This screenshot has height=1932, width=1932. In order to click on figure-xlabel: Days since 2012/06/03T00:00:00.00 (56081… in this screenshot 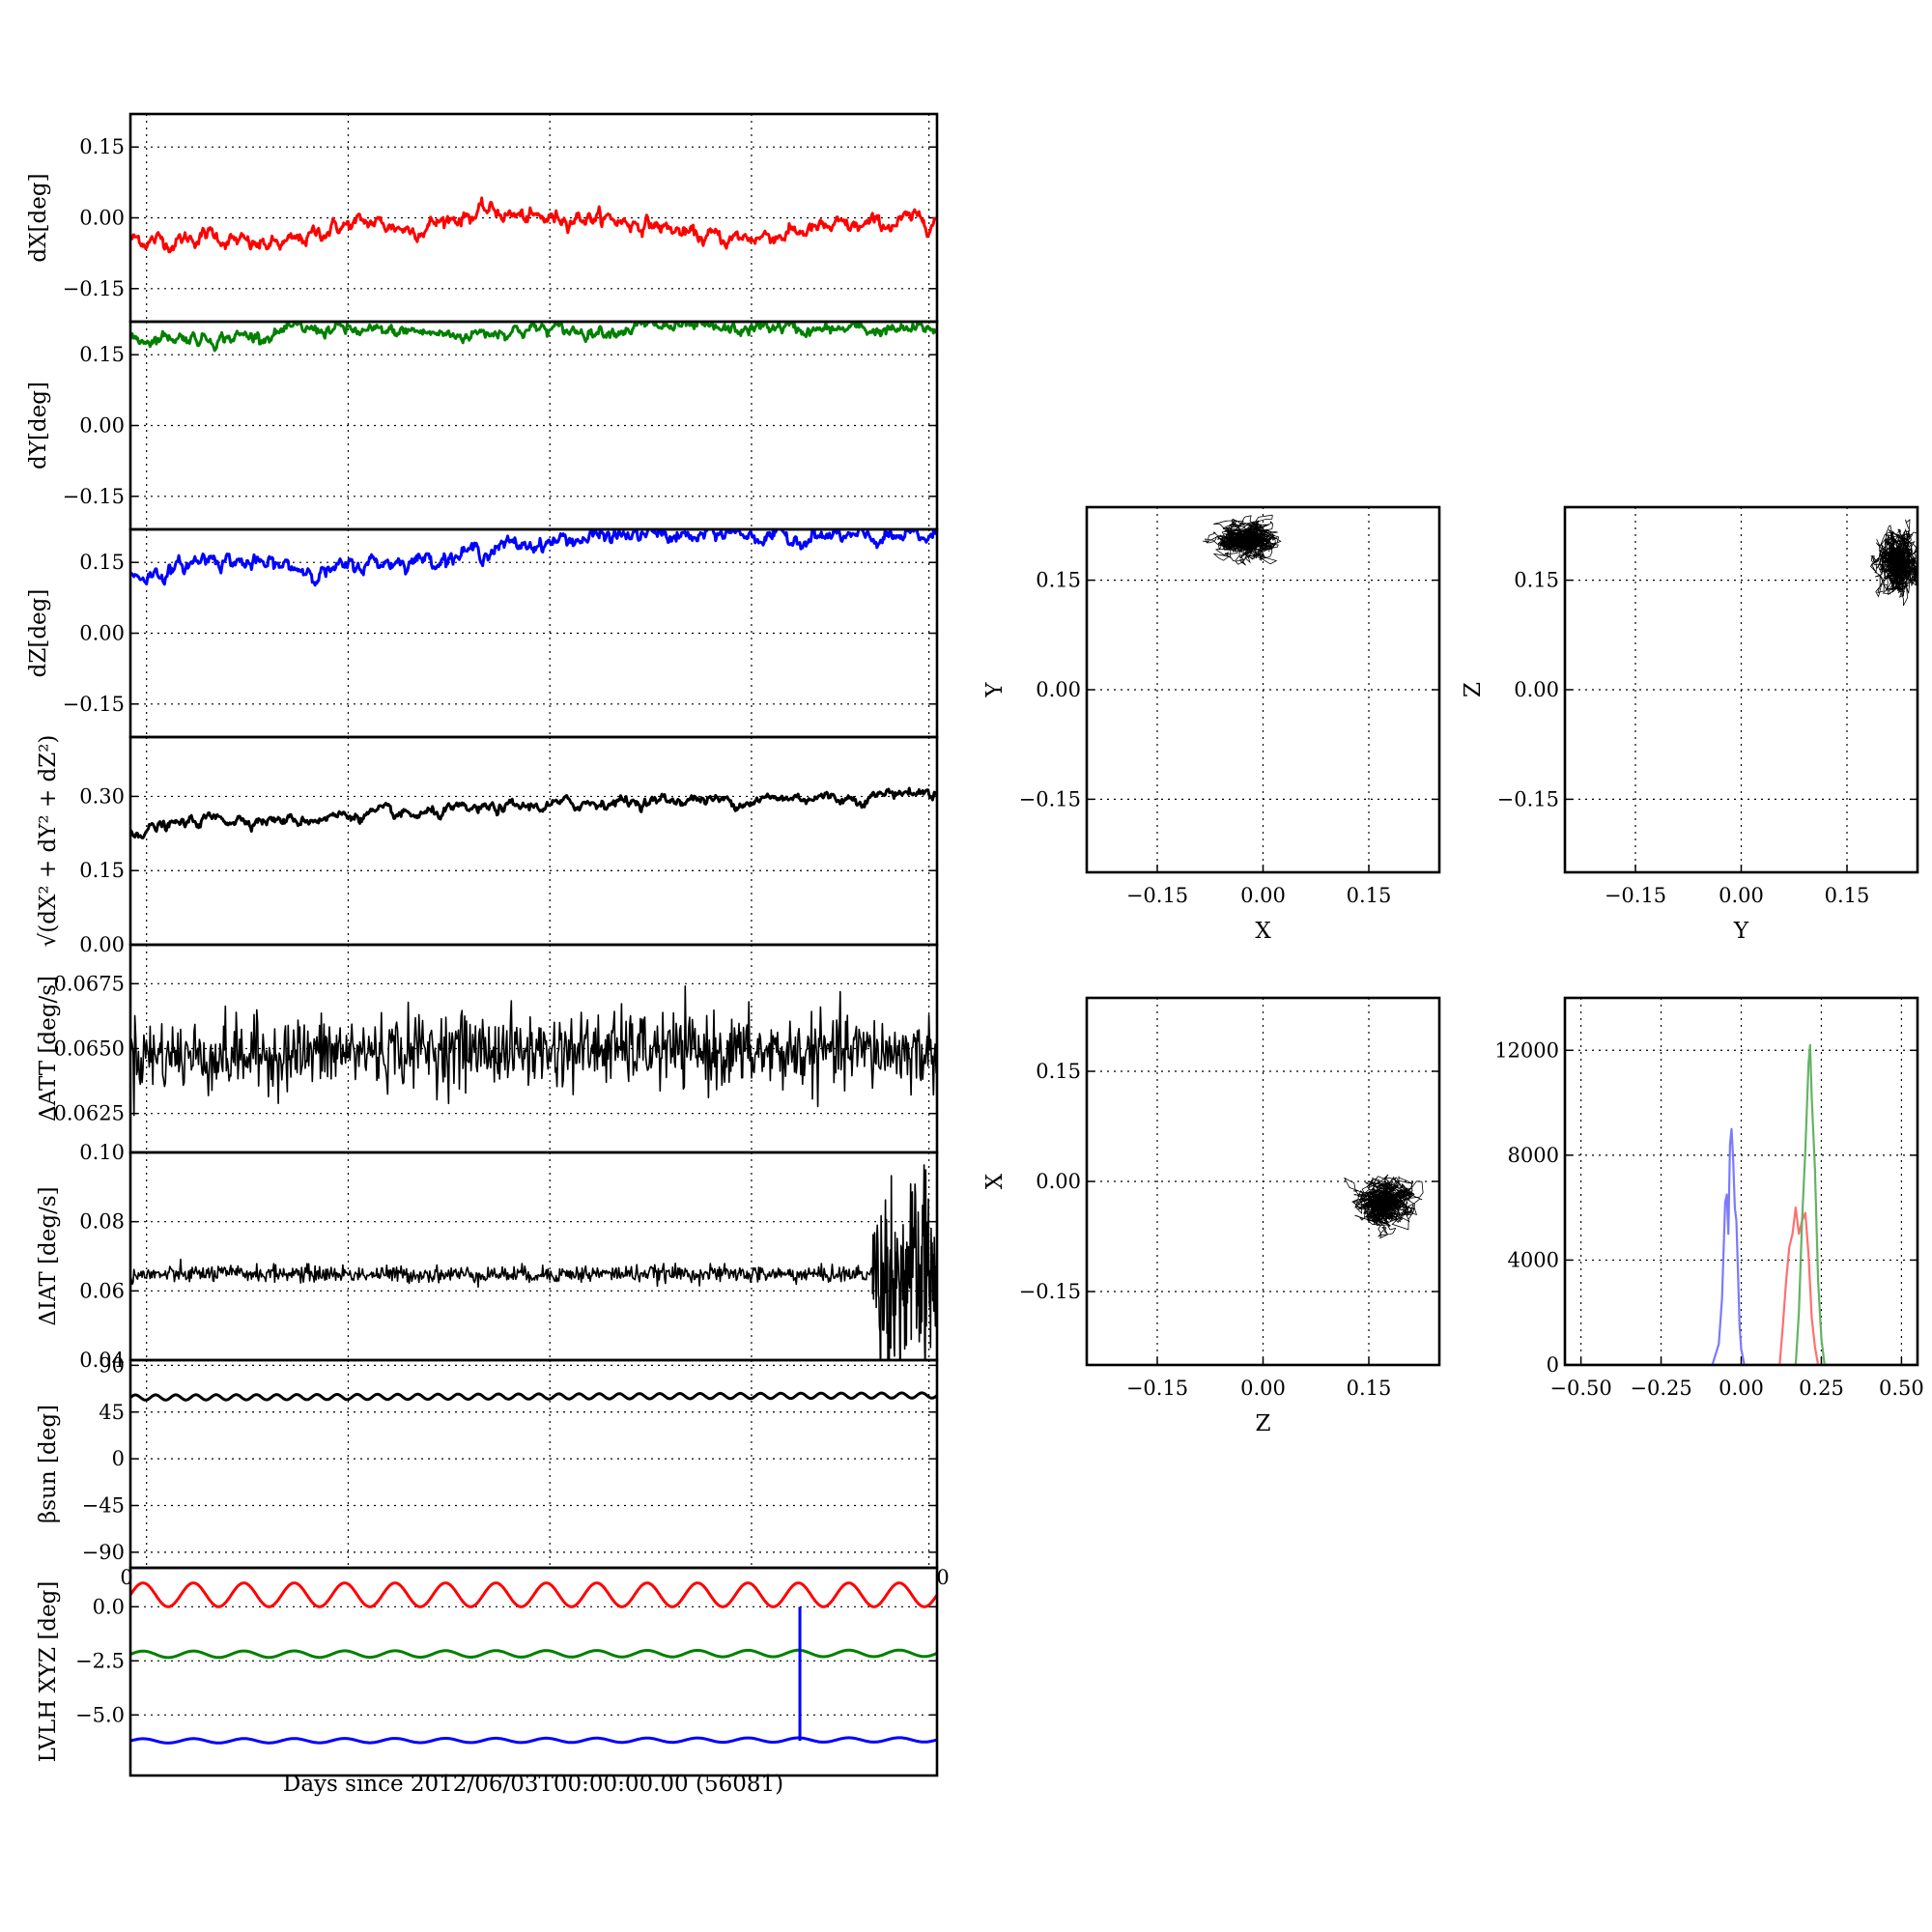, I will do `click(533, 1784)`.